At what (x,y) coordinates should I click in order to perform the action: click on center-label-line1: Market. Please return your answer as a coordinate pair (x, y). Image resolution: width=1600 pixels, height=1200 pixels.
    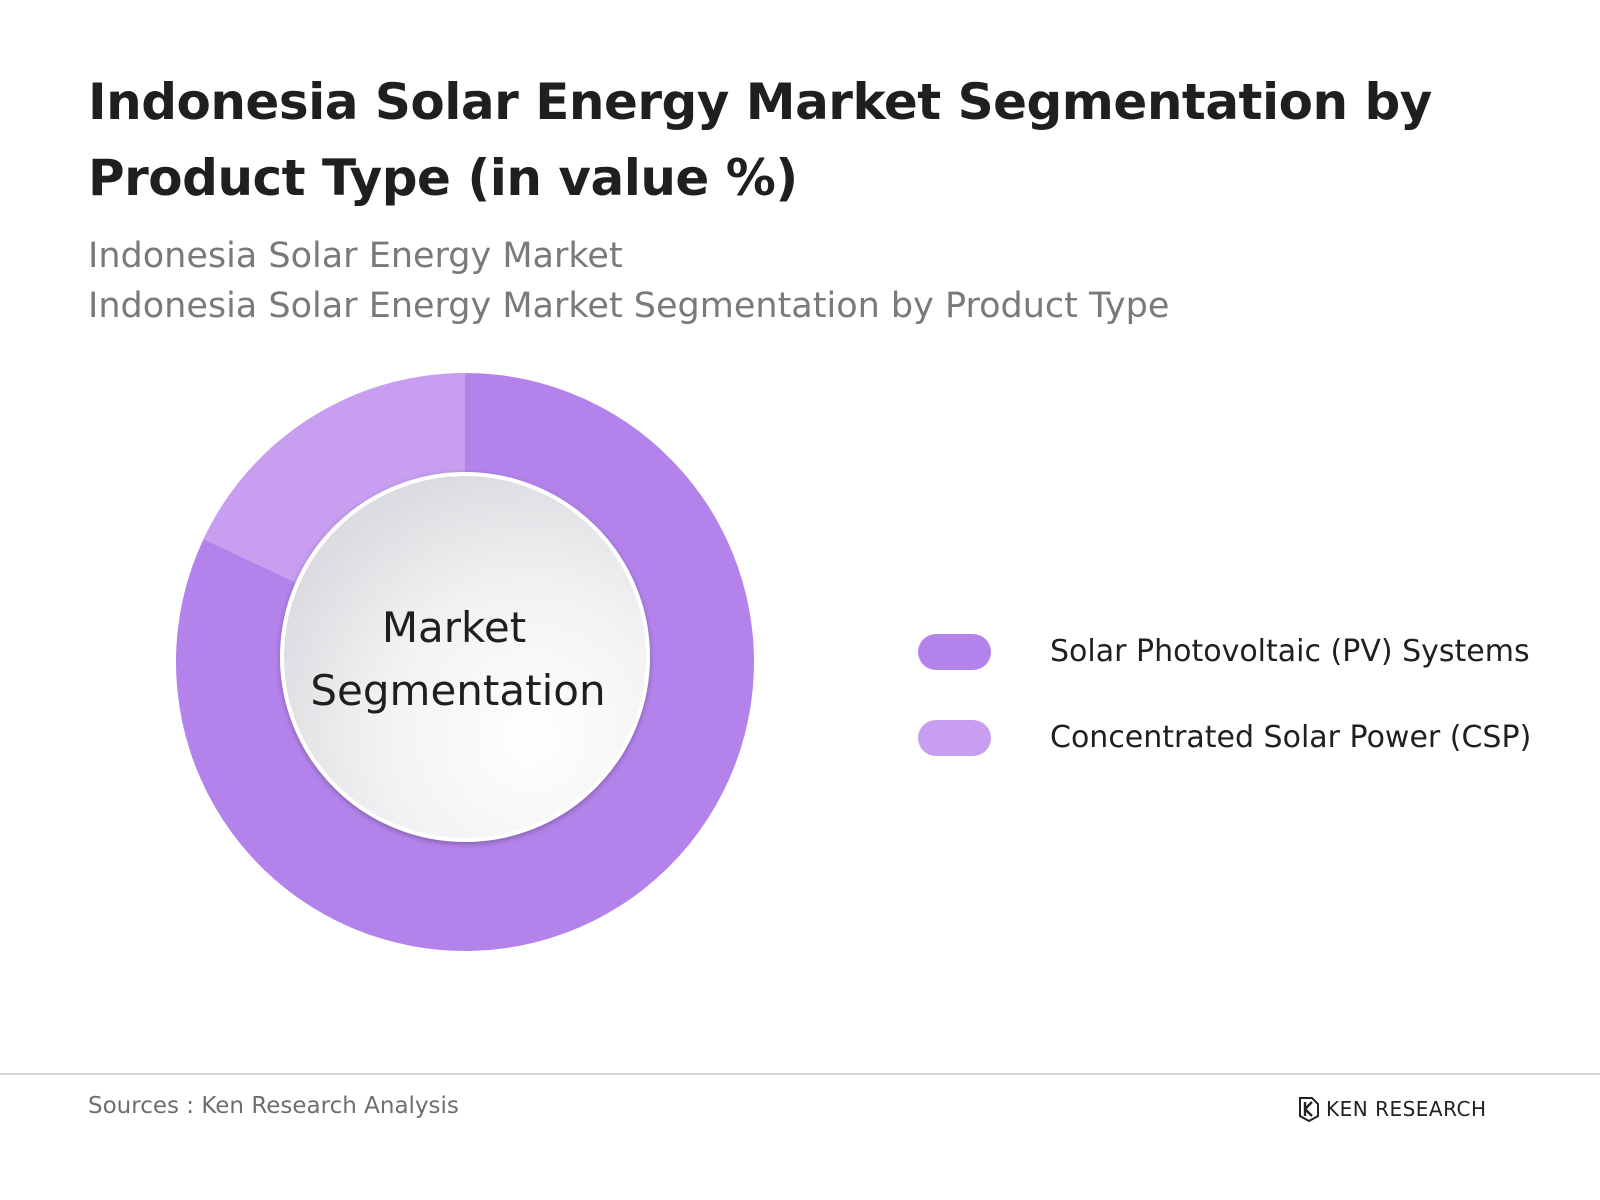
    Looking at the image, I should click on (454, 627).